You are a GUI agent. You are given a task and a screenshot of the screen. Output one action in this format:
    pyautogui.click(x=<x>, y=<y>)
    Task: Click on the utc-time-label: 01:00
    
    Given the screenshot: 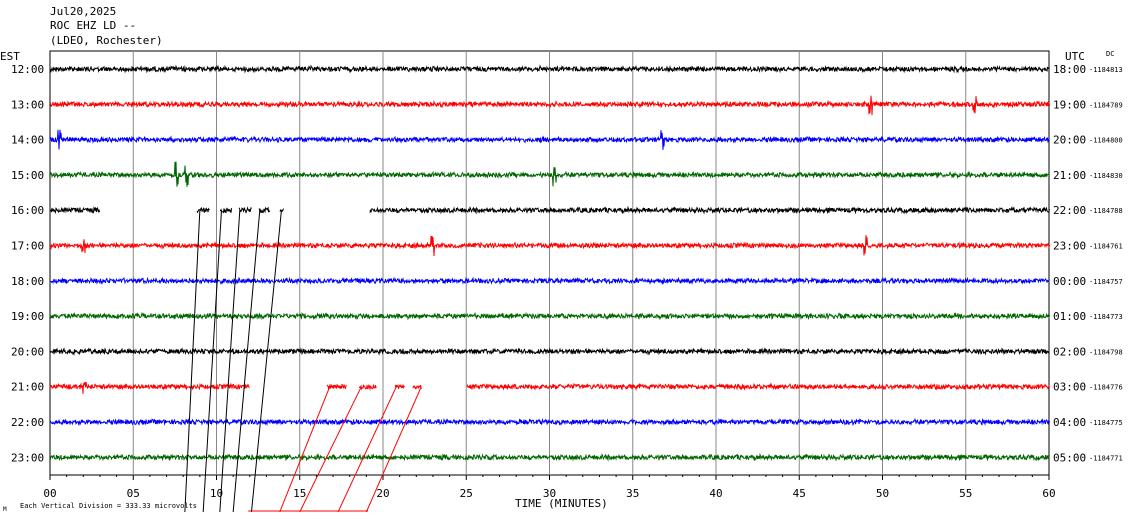 What is the action you would take?
    pyautogui.click(x=1069, y=316)
    